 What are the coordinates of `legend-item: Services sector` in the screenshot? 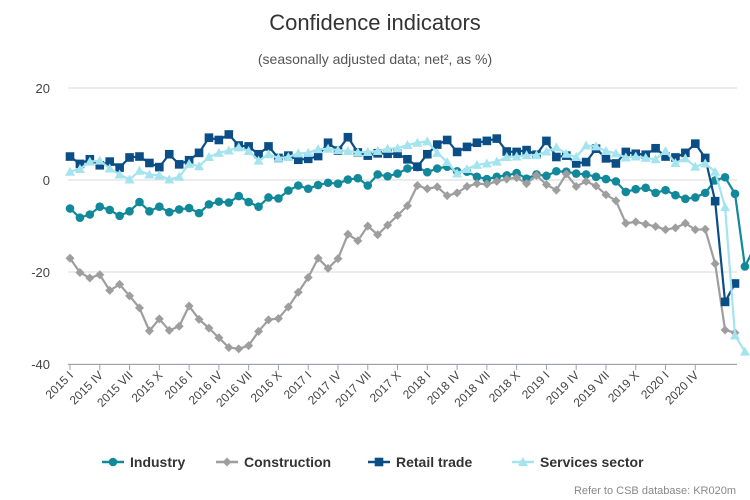 It's located at (578, 462).